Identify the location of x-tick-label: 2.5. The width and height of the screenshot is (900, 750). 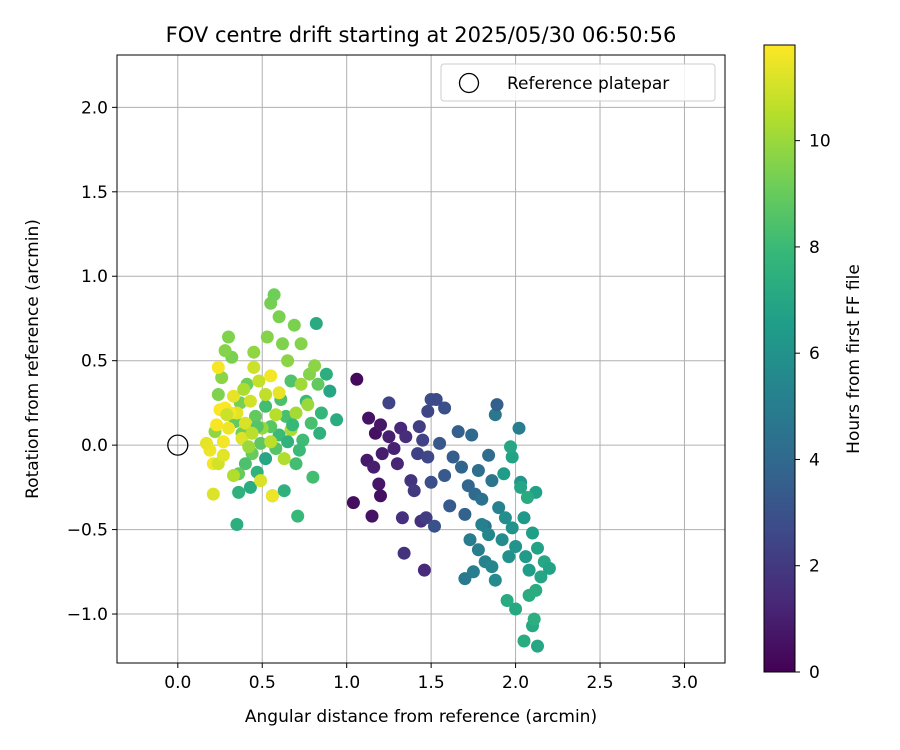
(599, 683).